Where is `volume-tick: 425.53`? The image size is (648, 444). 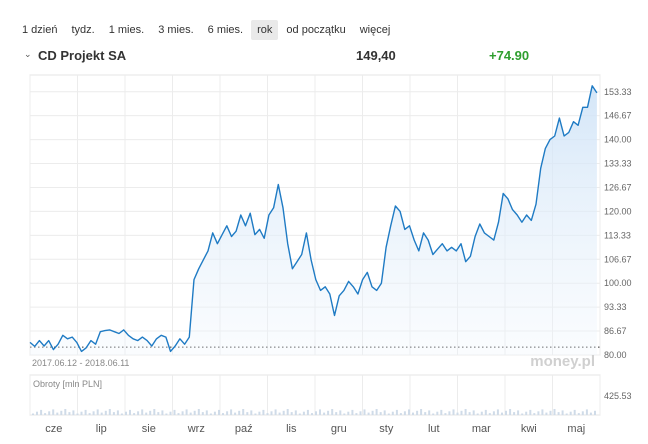 volume-tick: 425.53 is located at coordinates (618, 396).